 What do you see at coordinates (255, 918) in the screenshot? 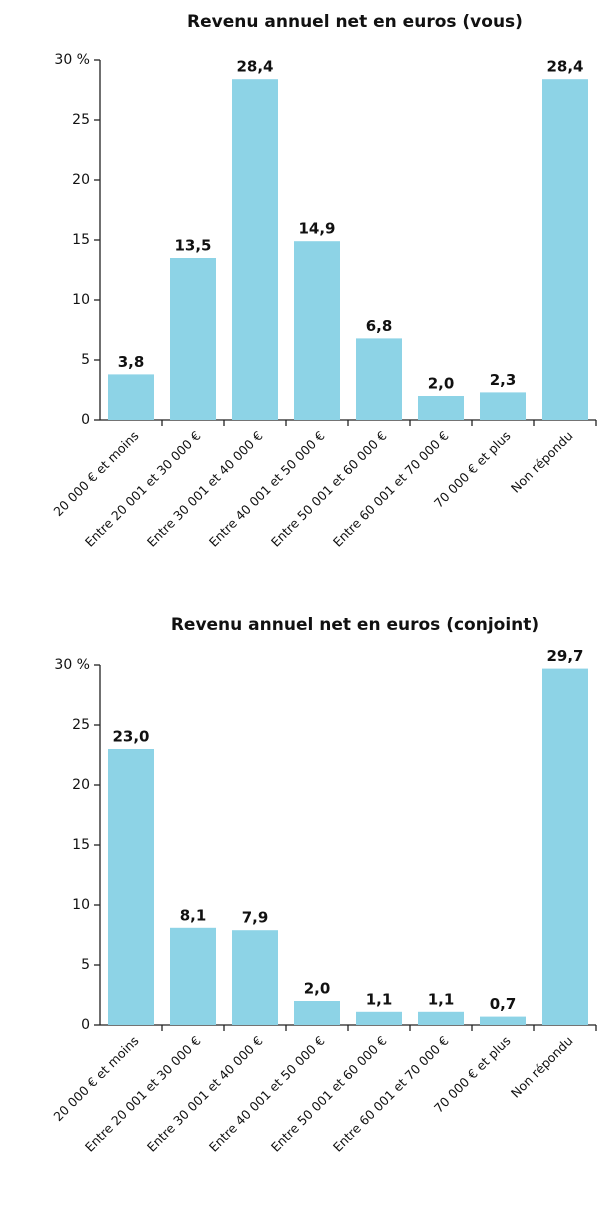
I see `value-label: 7,9` at bounding box center [255, 918].